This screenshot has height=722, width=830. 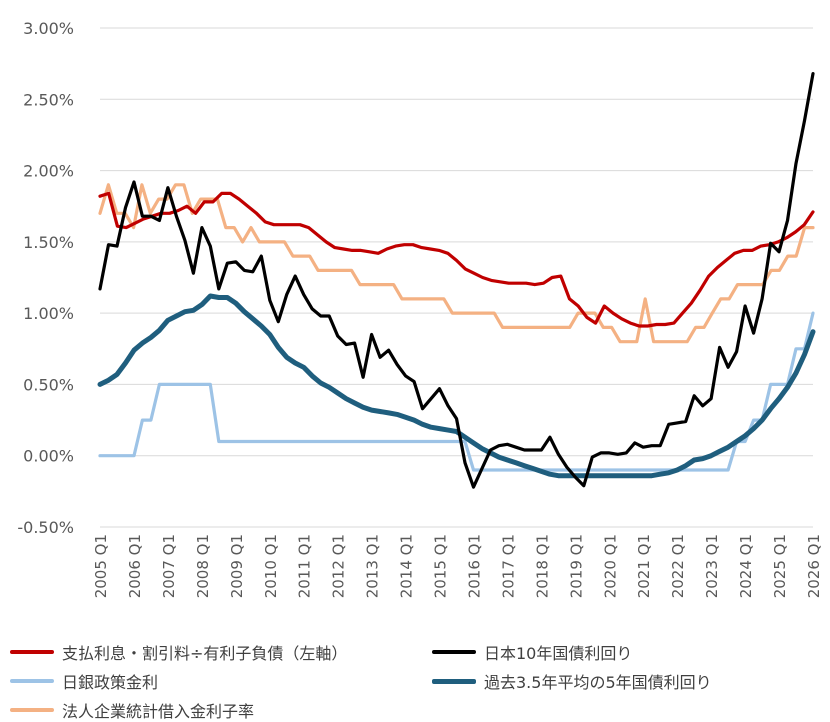 I want to click on legend-swatch-jgb10y, so click(x=454, y=652).